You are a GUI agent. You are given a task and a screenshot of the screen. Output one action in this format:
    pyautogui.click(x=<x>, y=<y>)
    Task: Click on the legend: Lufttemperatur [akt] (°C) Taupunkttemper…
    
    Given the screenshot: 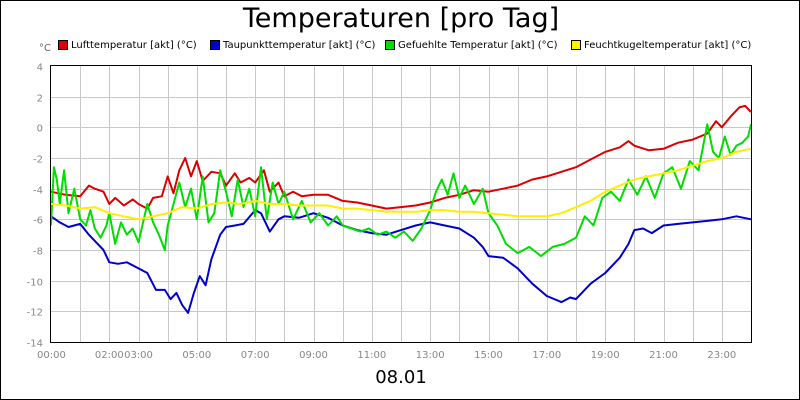 What is the action you would take?
    pyautogui.click(x=400, y=45)
    